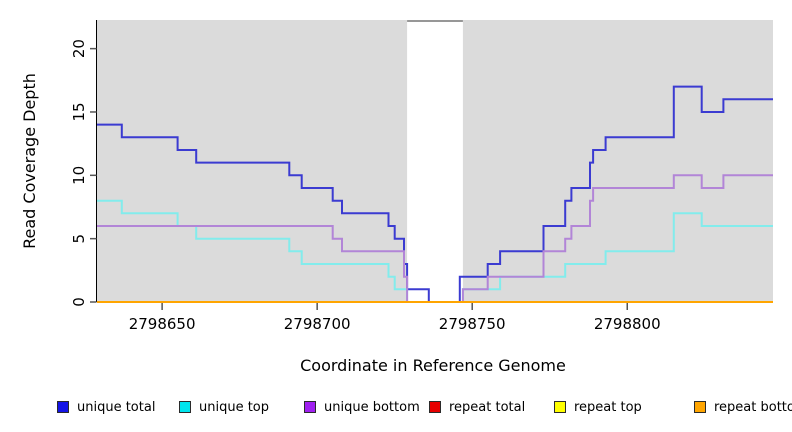 The image size is (792, 432). What do you see at coordinates (372, 407) in the screenshot?
I see `legend-label: unique bottom` at bounding box center [372, 407].